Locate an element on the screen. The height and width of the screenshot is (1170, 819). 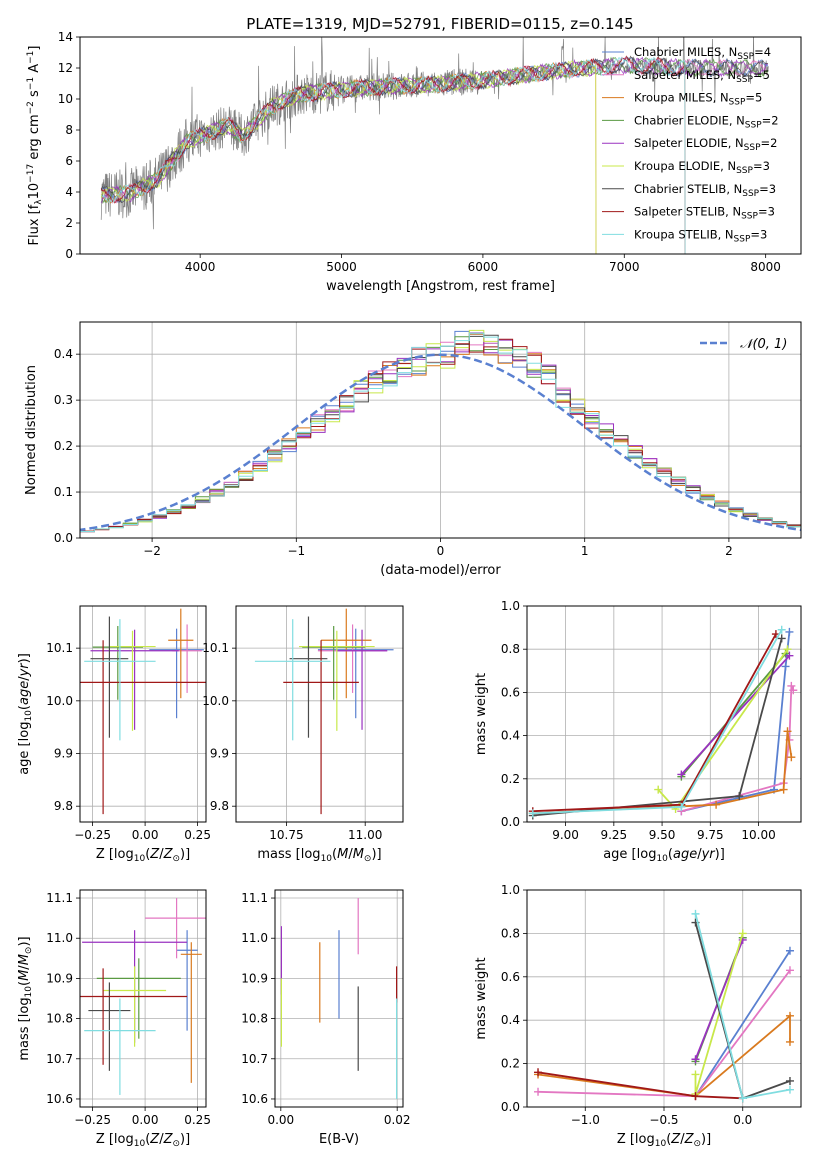
age_vs_mass-frame is located at coordinates (319, 714).